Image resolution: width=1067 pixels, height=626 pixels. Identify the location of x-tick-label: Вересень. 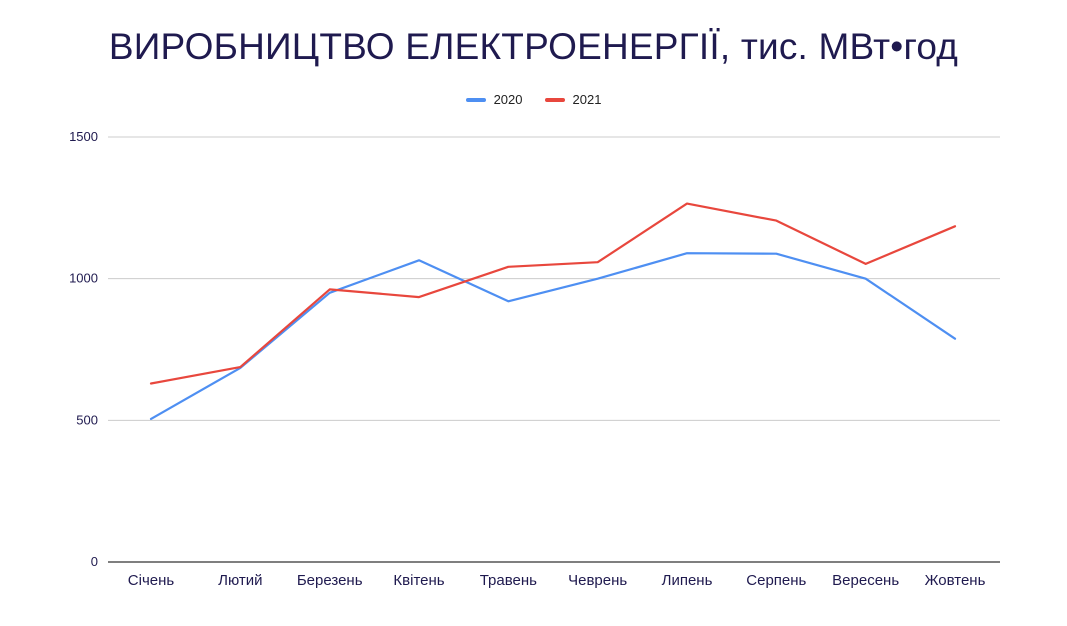
(865, 580).